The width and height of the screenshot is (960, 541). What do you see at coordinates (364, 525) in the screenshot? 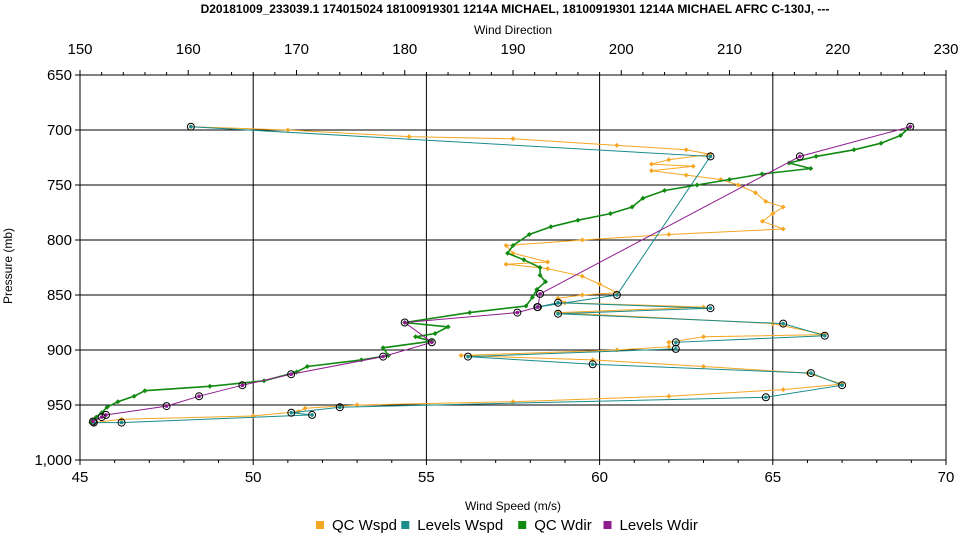
I see `legend-label: QC Wspd` at bounding box center [364, 525].